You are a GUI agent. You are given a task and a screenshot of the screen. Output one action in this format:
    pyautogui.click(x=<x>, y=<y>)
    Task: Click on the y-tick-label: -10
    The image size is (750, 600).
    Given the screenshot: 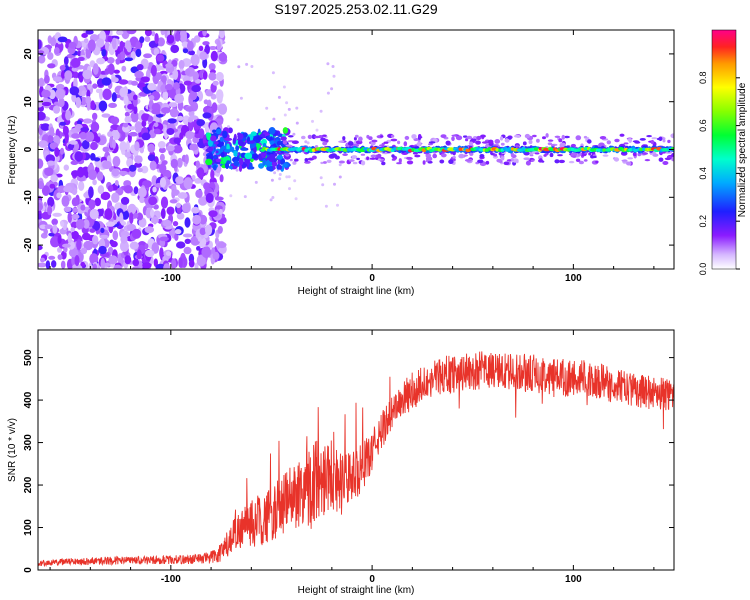 What is the action you would take?
    pyautogui.click(x=28, y=197)
    